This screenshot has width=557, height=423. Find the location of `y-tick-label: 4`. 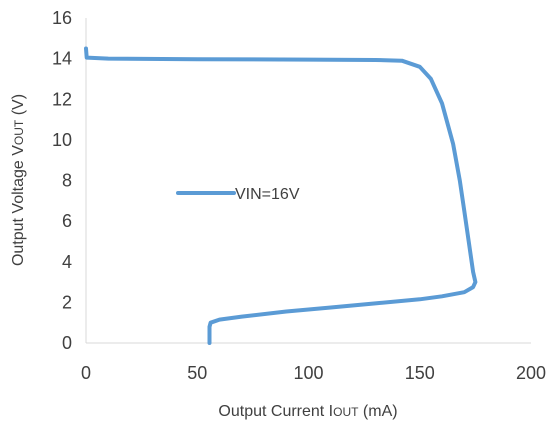

y-tick-label: 4 is located at coordinates (67, 262).